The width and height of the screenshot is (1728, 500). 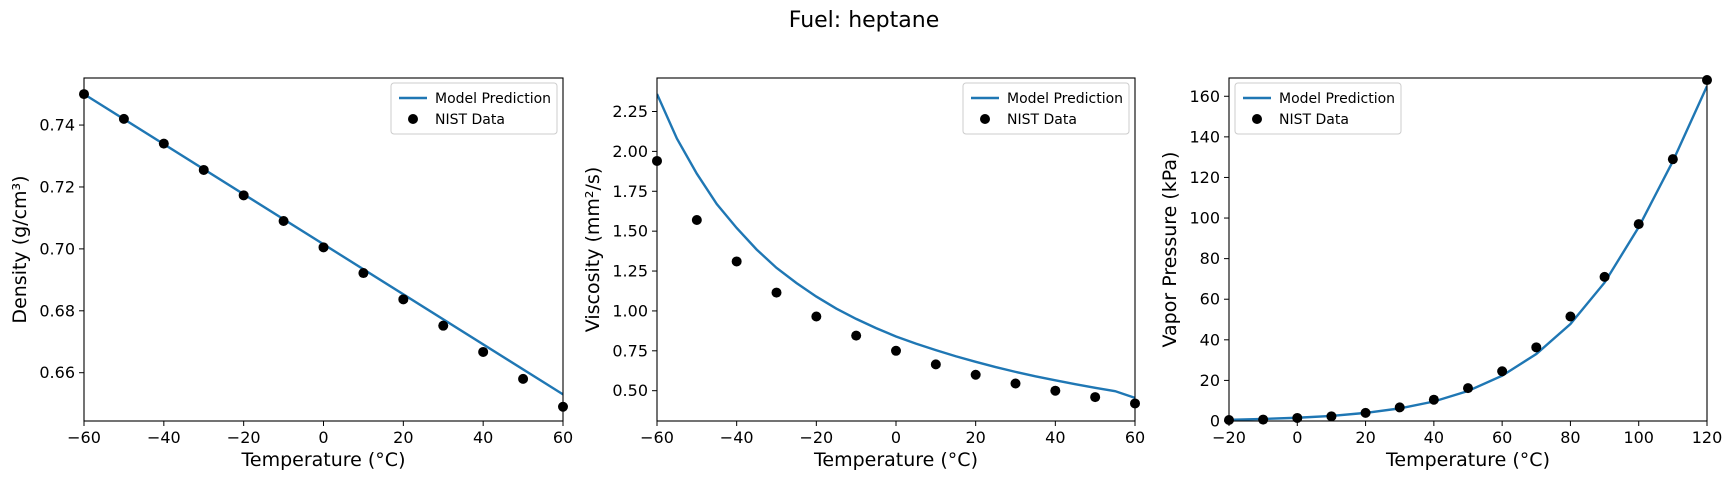 I want to click on y-tick-label: 0.74, so click(x=57, y=125).